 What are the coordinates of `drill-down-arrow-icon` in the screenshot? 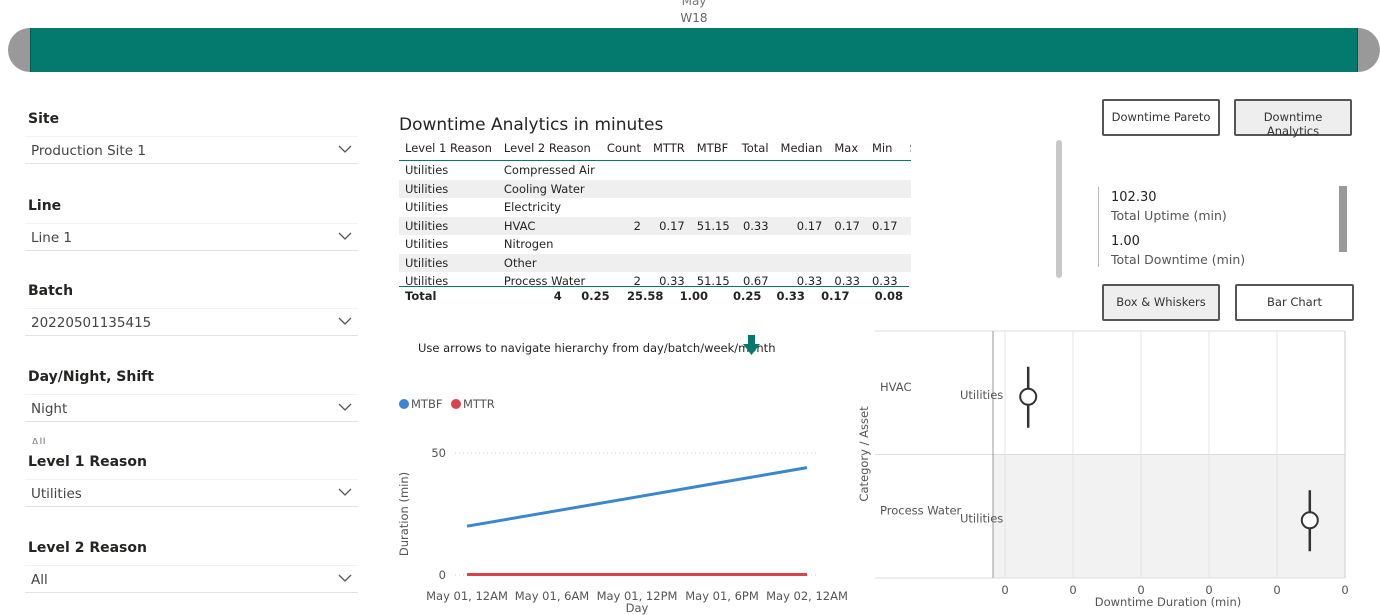 It's located at (752, 346).